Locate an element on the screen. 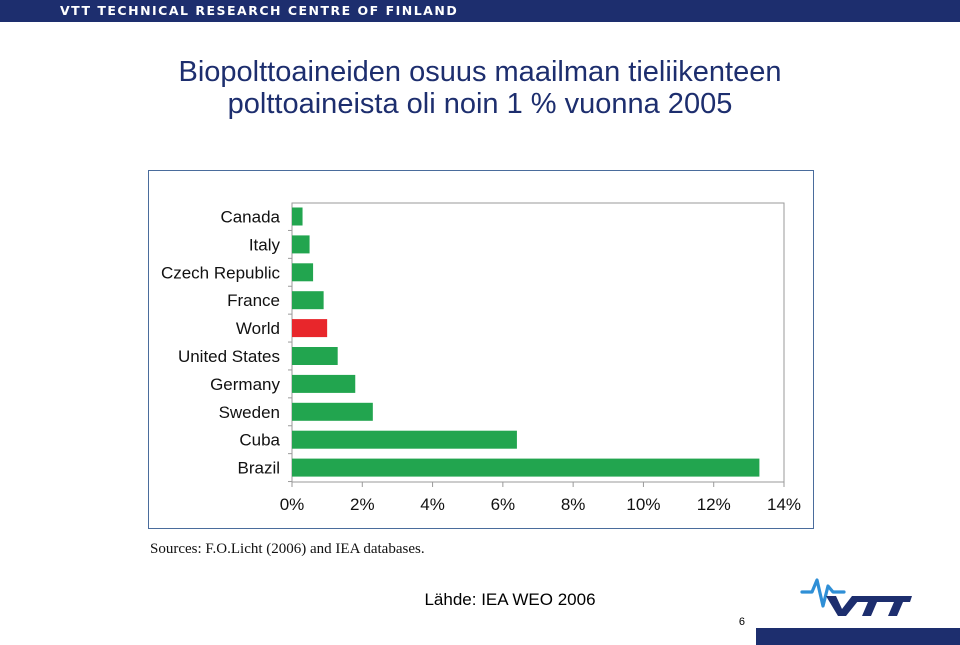  vtt-logo is located at coordinates (856, 597).